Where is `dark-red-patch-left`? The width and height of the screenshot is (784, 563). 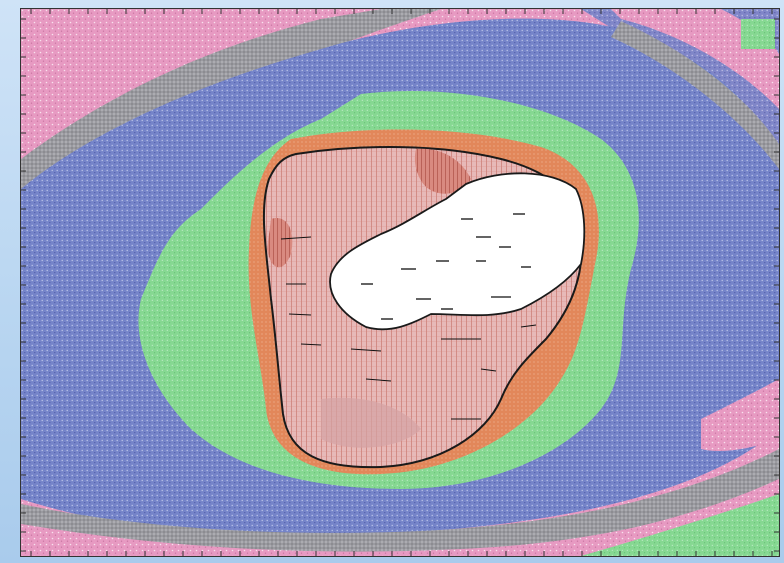
dark-red-patch-left is located at coordinates (280, 243).